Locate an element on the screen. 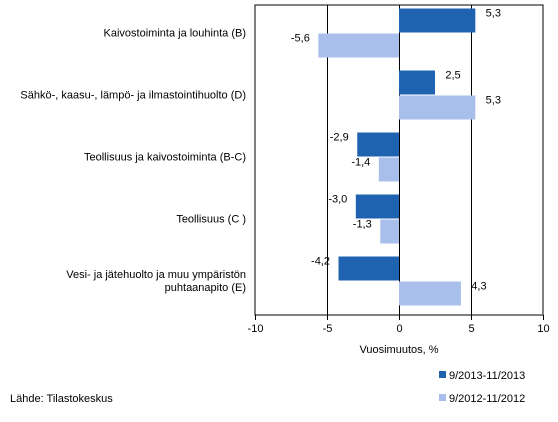  data-label: -2,9 is located at coordinates (339, 138).